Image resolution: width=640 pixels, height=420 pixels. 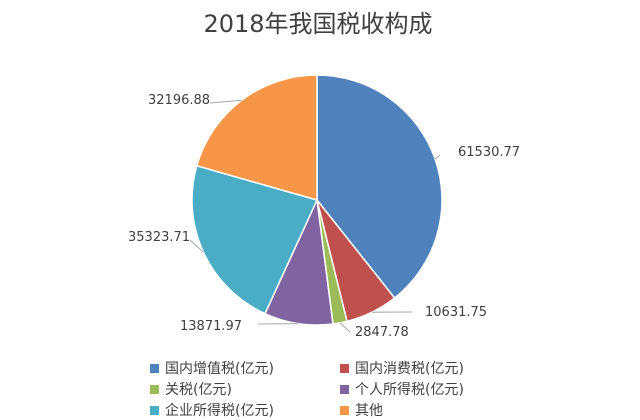 What do you see at coordinates (456, 312) in the screenshot?
I see `data-label-domestic-consumption-tax: 10631.75` at bounding box center [456, 312].